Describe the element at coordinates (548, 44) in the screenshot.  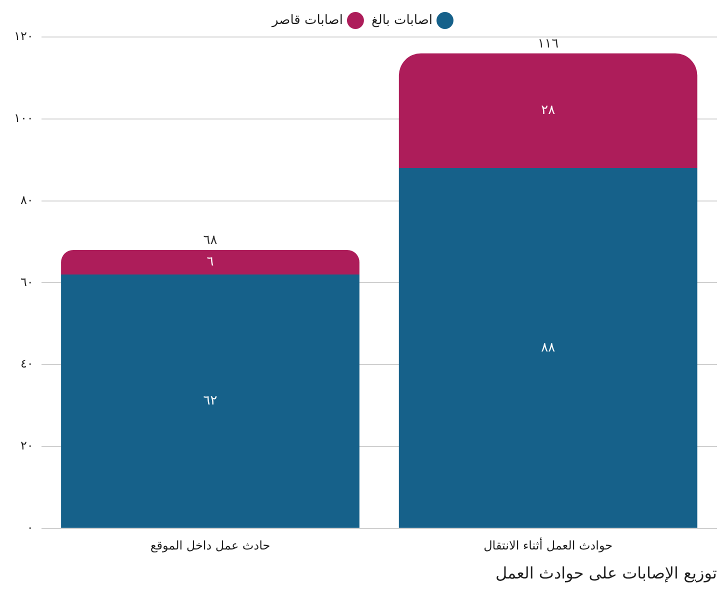
I see `total-label: ١١٦` at that location.